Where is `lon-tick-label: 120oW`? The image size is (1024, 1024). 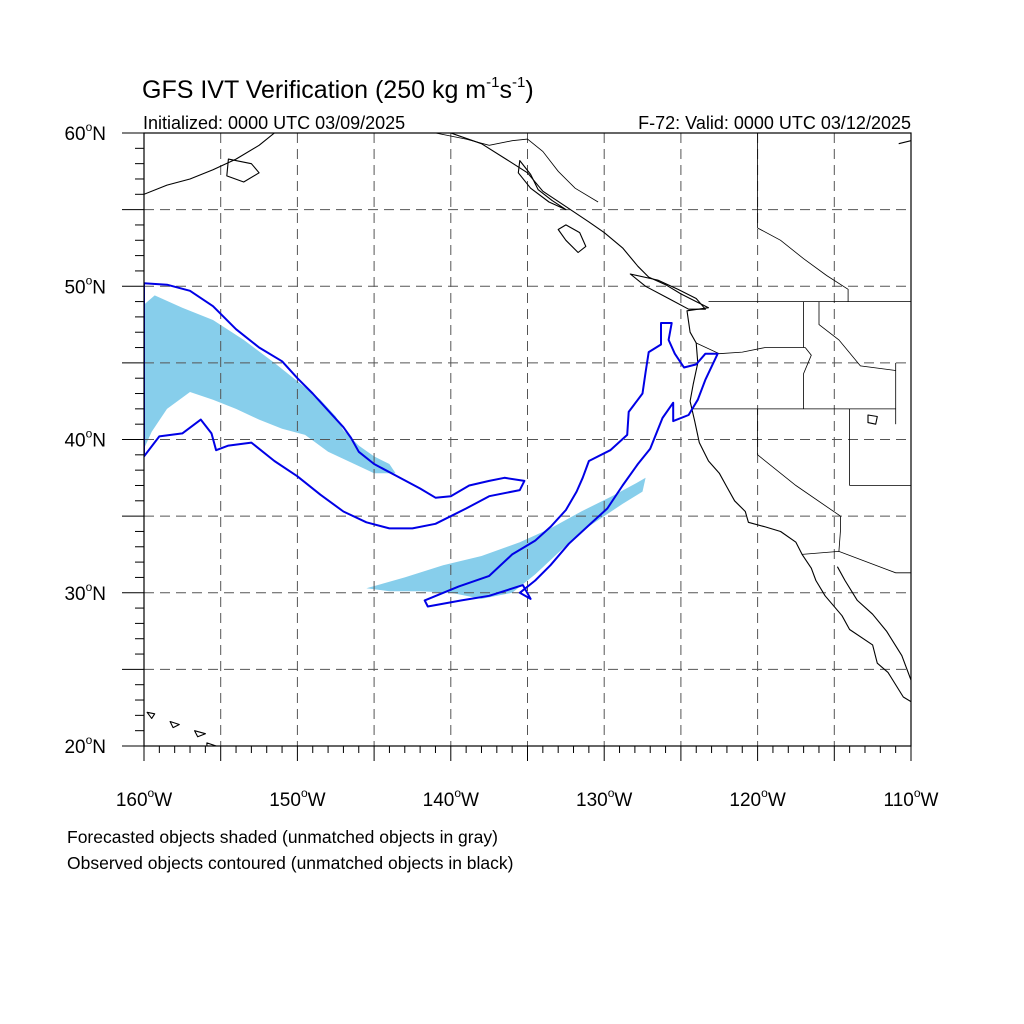 lon-tick-label: 120oW is located at coordinates (757, 798).